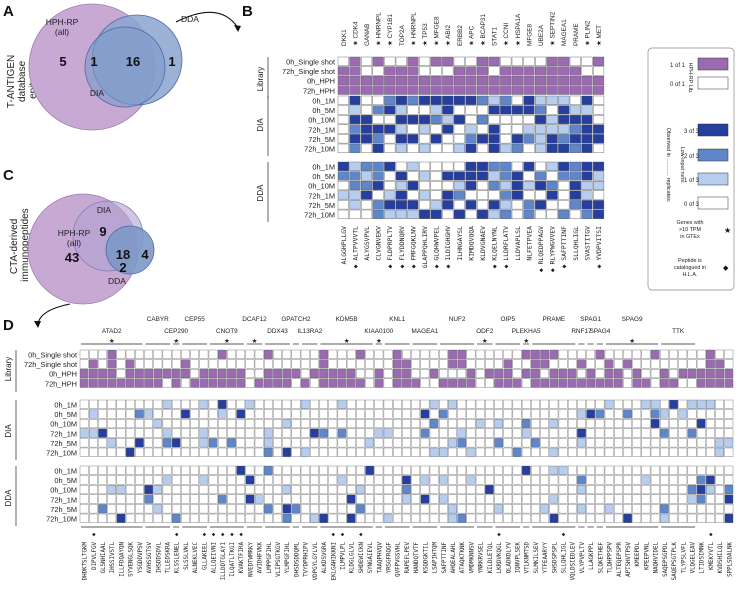 This screenshot has height=612, width=740. What do you see at coordinates (307, 558) in the screenshot?
I see `peptide-label-d: TVYDPRHIPV` at bounding box center [307, 558].